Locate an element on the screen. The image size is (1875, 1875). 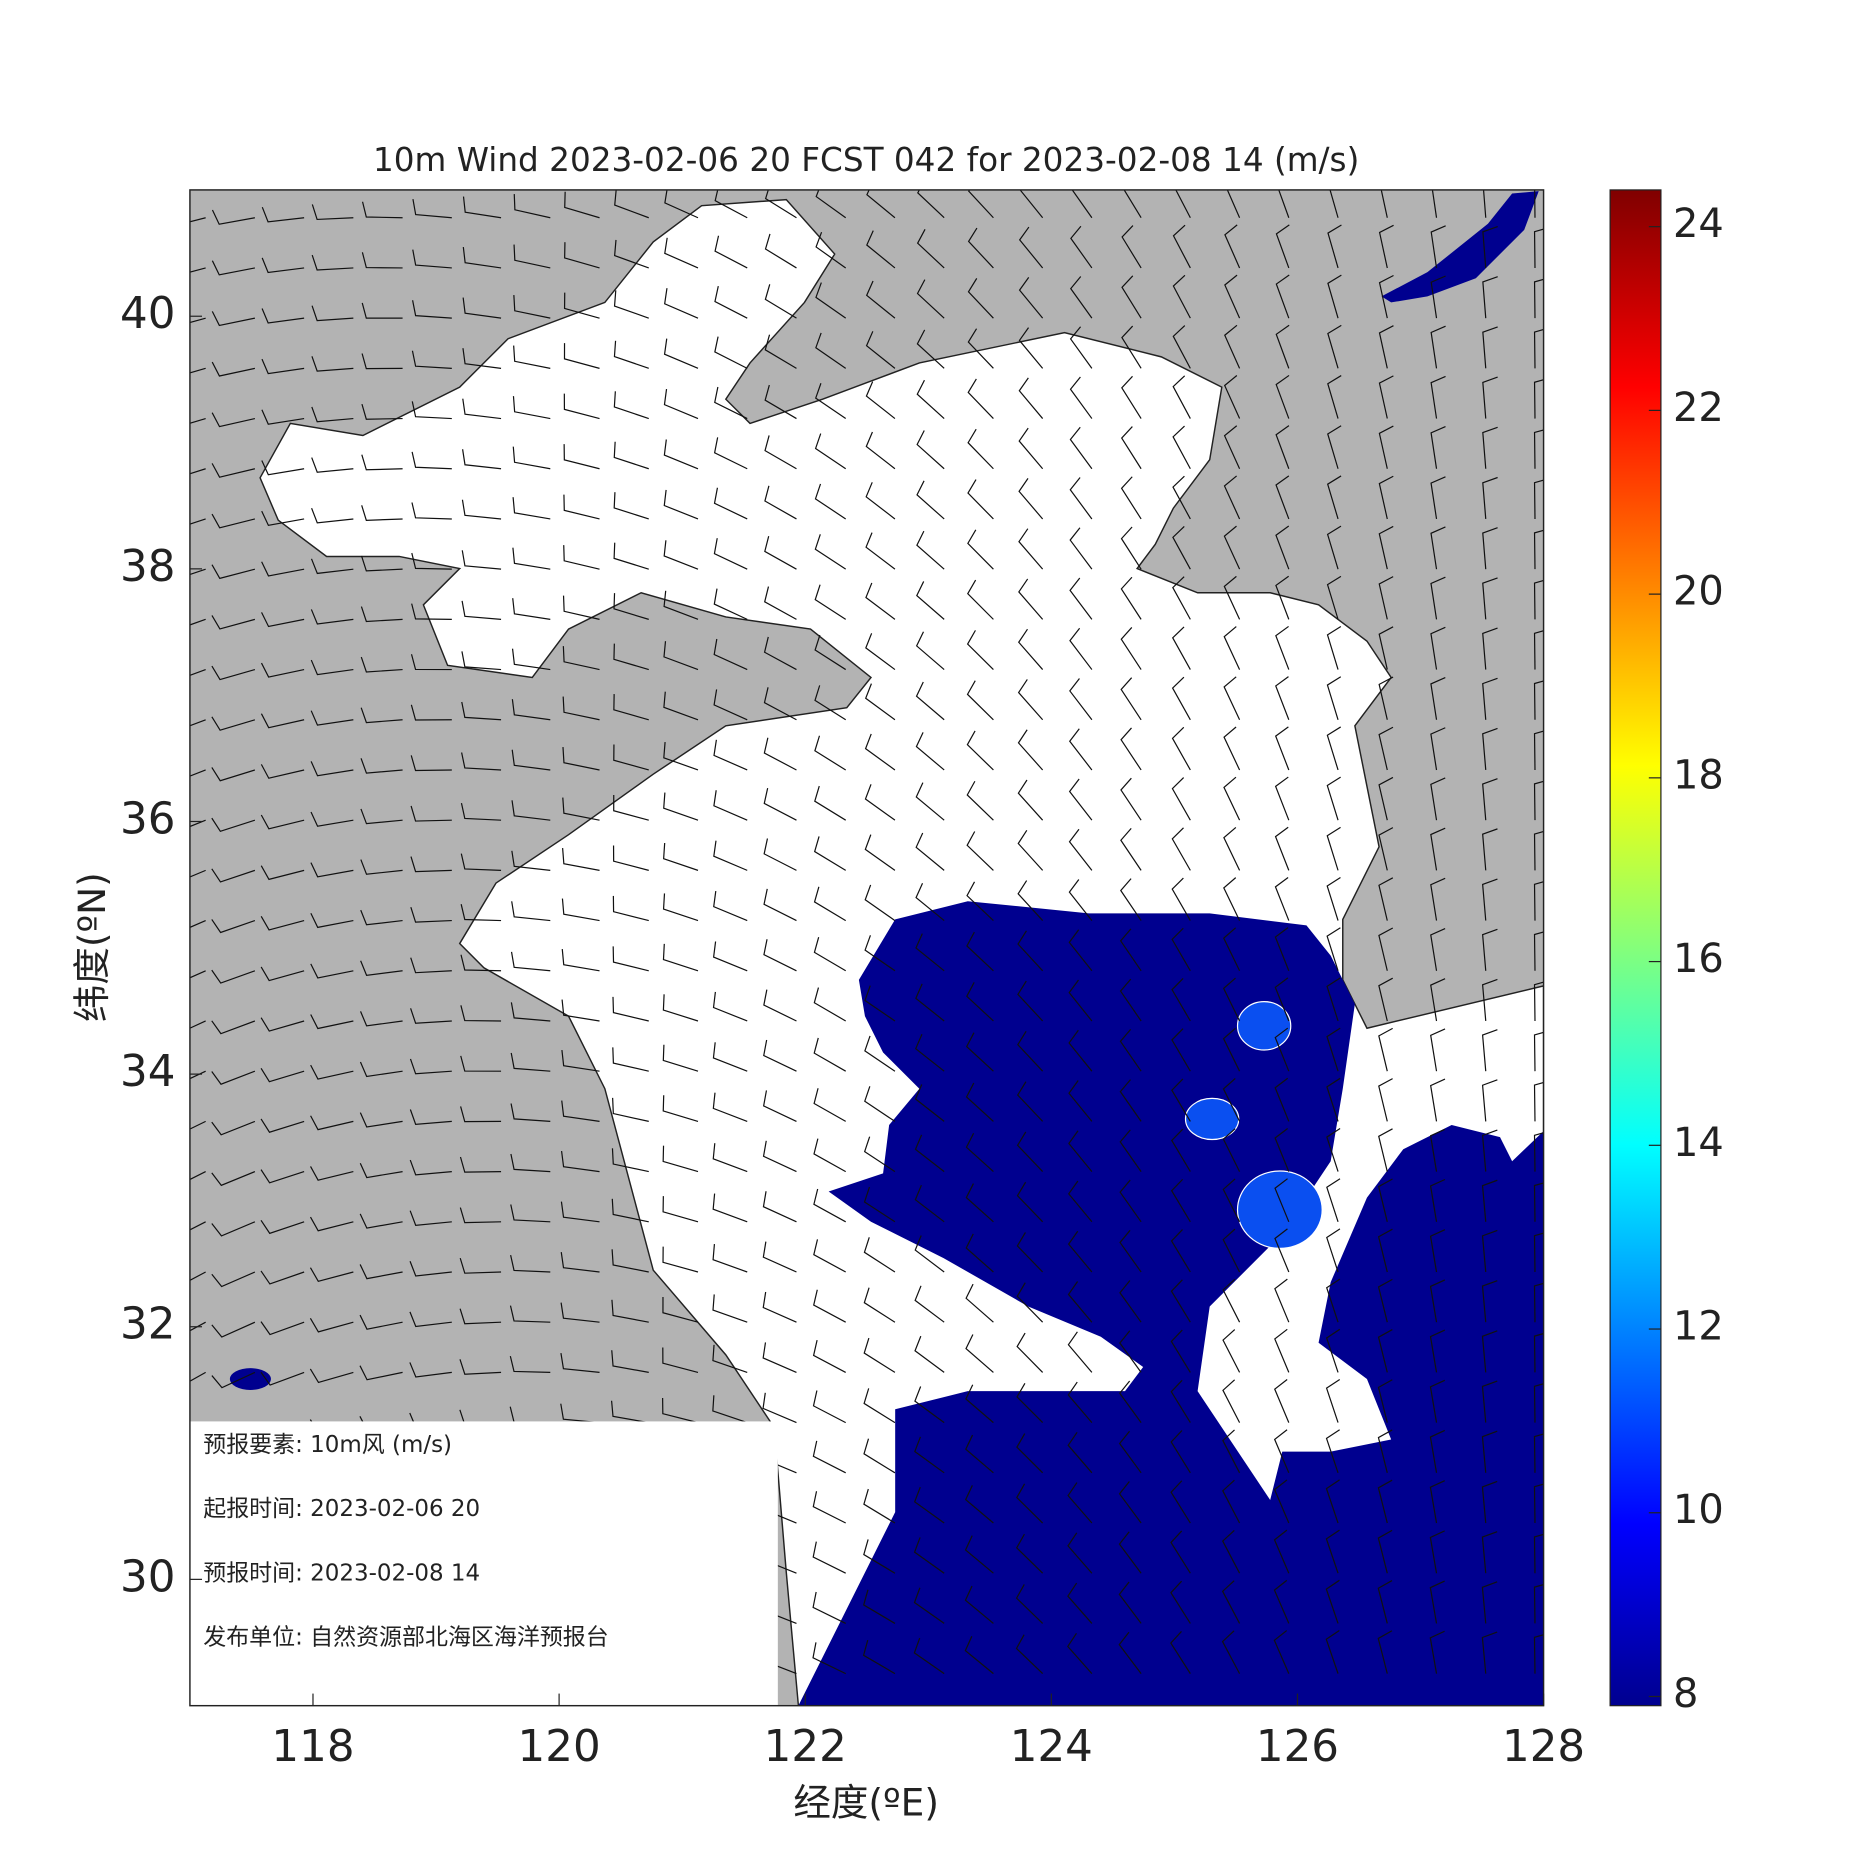
wind-region is located at coordinates (1460, 247).